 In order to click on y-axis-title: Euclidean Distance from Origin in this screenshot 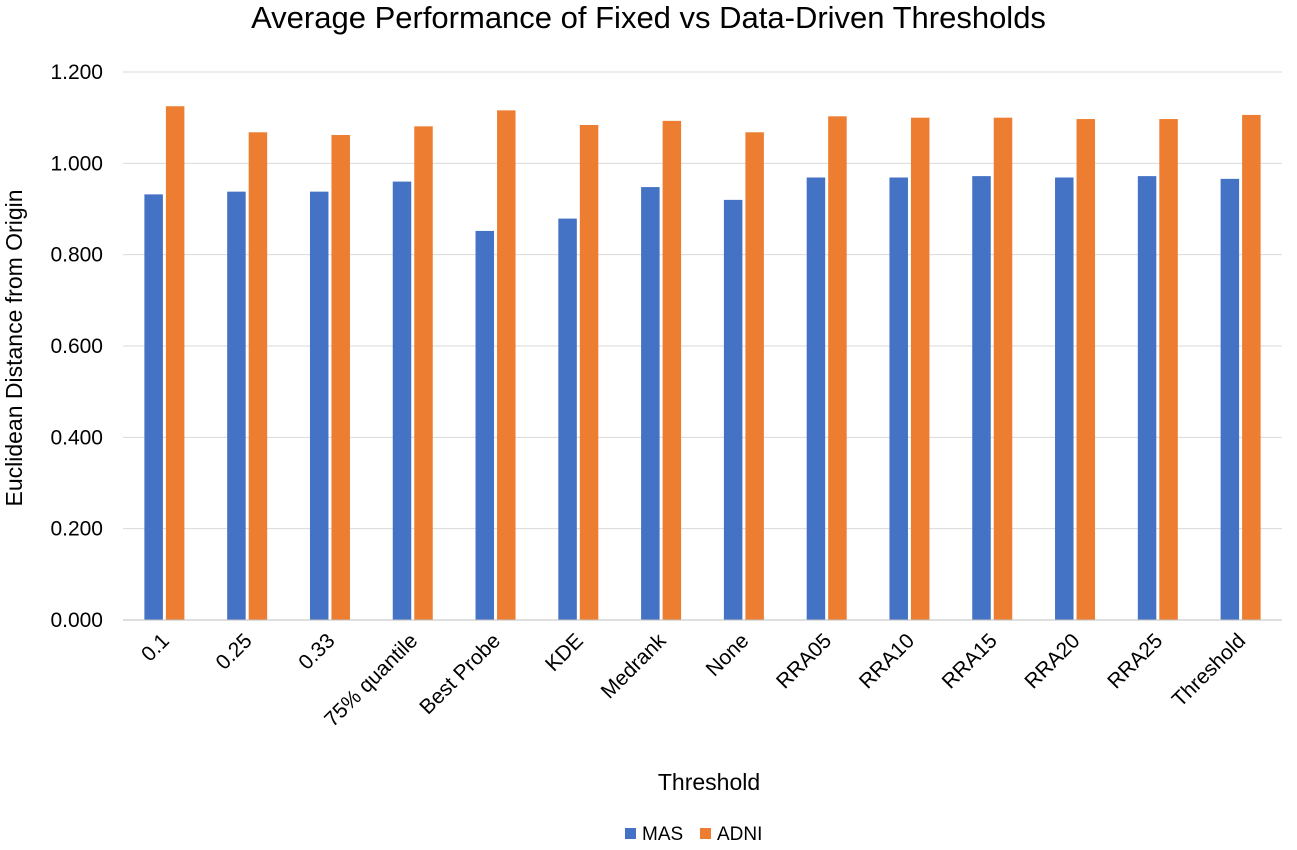, I will do `click(14, 347)`.